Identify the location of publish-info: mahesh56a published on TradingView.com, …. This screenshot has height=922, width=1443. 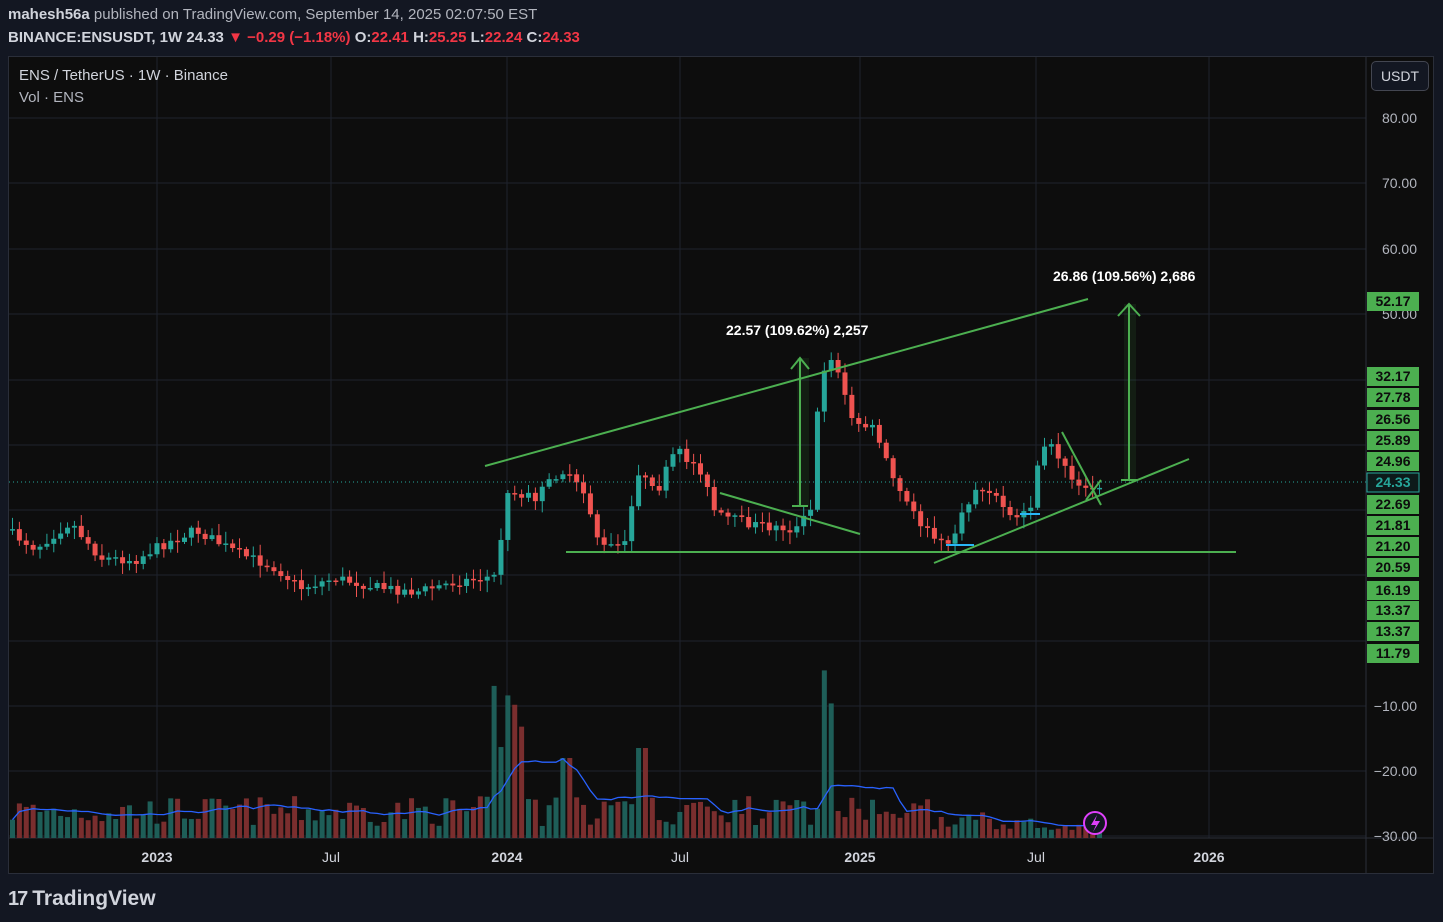
(272, 14).